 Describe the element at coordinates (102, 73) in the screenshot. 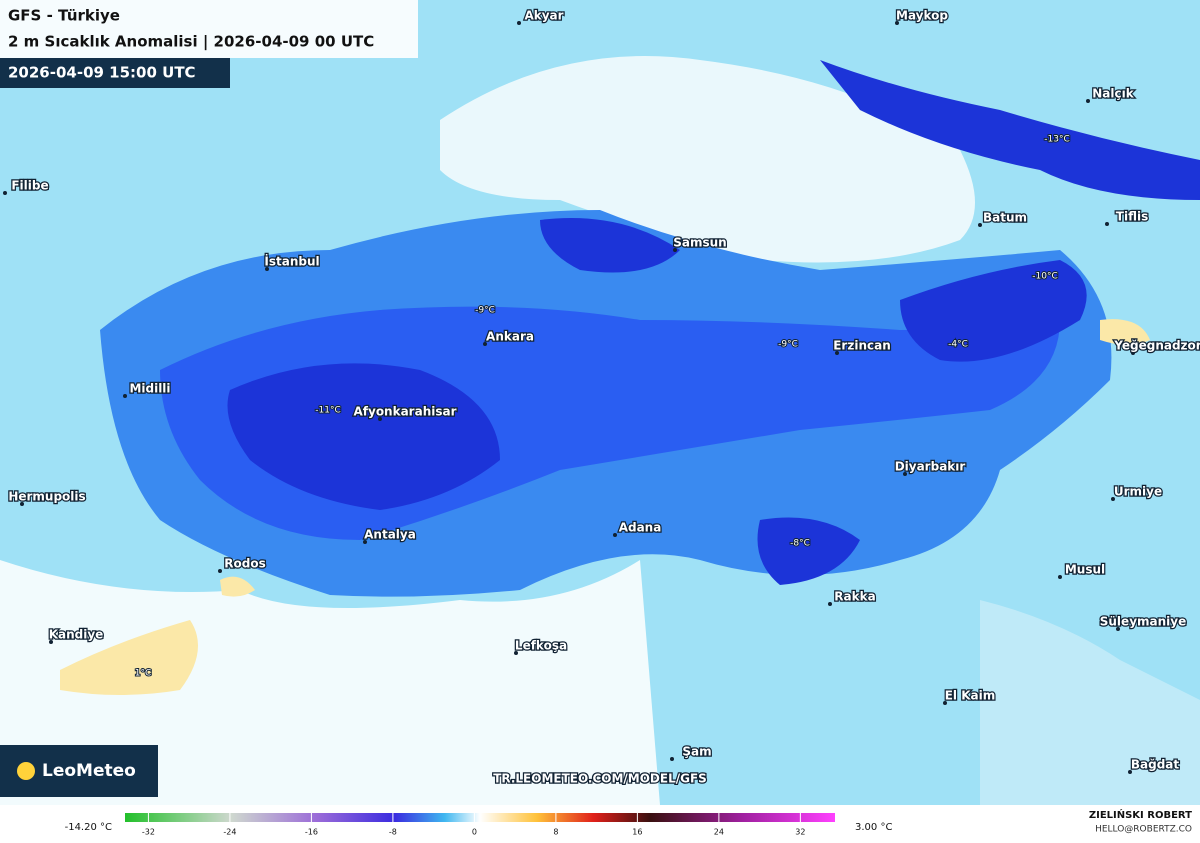

I see `valid-time: 2026-04-09 15:00 UTC` at that location.